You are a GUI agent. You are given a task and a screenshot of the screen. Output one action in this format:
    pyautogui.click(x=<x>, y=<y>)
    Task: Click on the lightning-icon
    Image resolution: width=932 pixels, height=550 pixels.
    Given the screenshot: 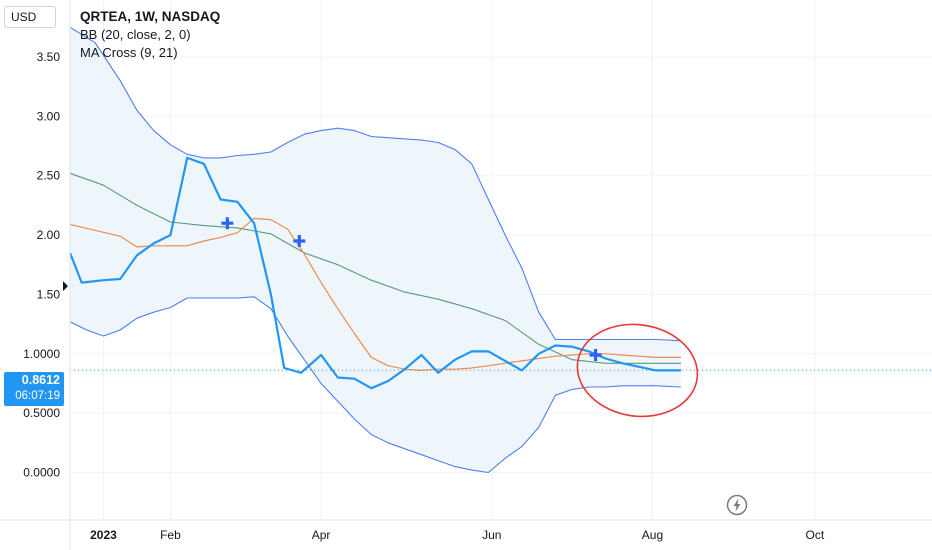 What is the action you would take?
    pyautogui.click(x=737, y=505)
    